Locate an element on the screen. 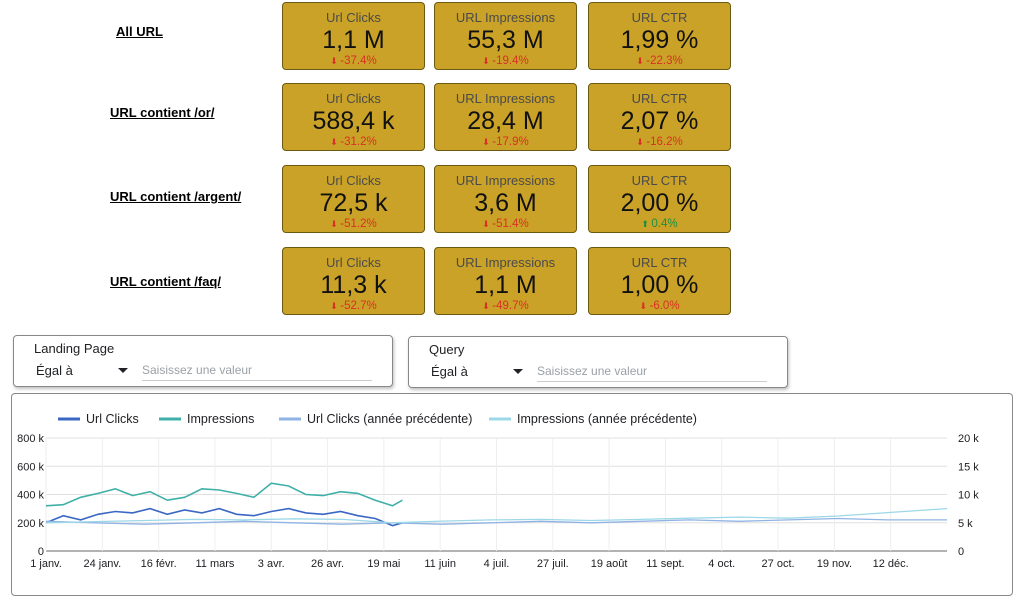  y-left-tick-label: 200 k is located at coordinates (30, 524).